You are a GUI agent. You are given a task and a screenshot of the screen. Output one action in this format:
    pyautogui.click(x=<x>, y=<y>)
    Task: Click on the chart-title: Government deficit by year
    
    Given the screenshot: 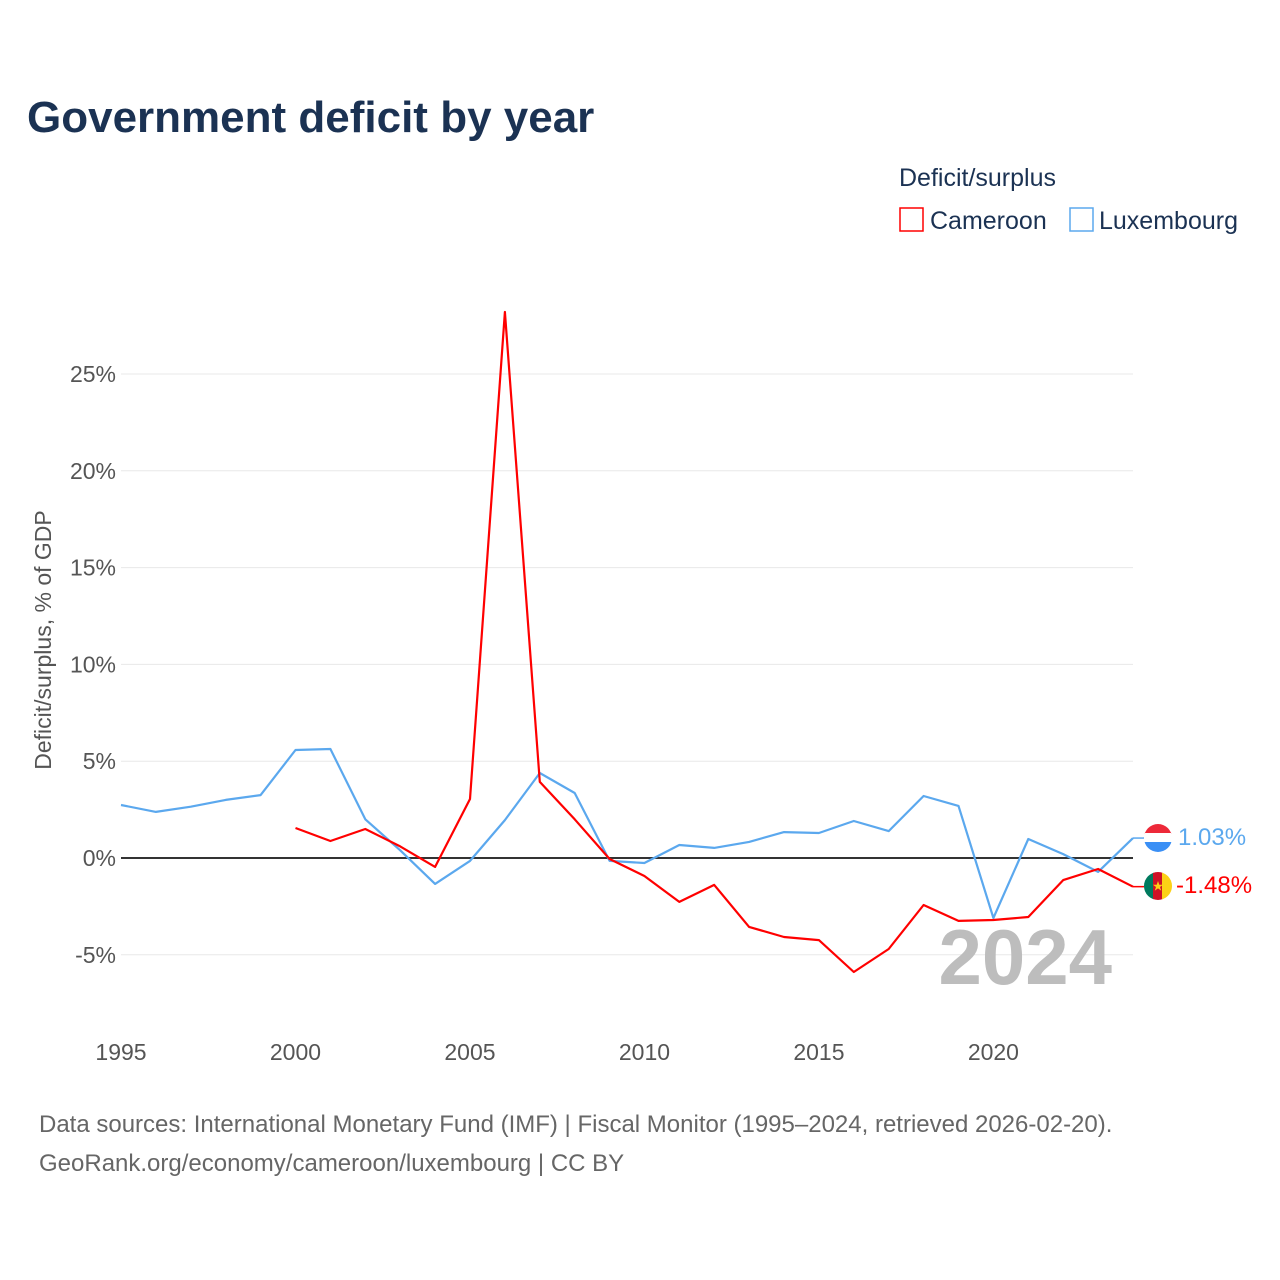 What is the action you would take?
    pyautogui.click(x=310, y=117)
    